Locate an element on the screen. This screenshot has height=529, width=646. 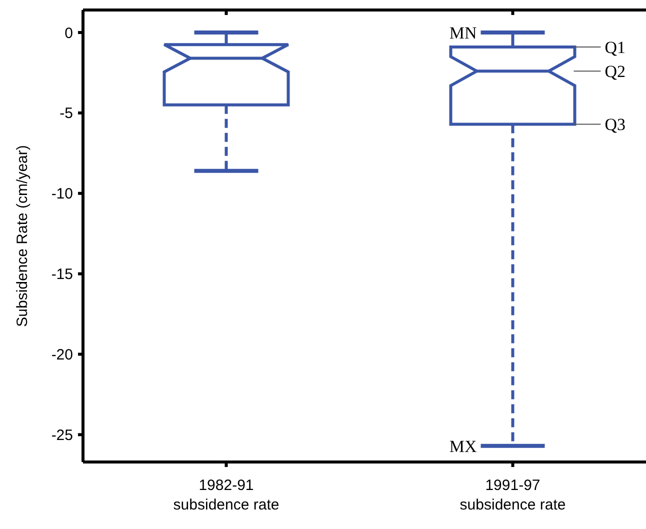
annotation: Q3 is located at coordinates (615, 124).